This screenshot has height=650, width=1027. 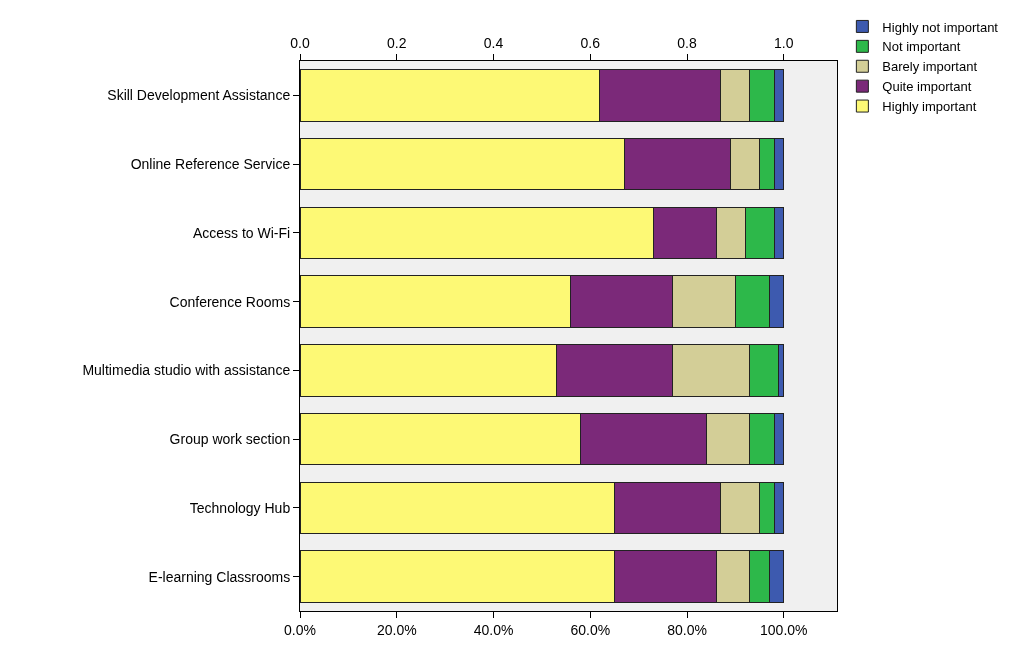 I want to click on y-tick-label: Access to Wi-Fi, so click(x=241, y=232).